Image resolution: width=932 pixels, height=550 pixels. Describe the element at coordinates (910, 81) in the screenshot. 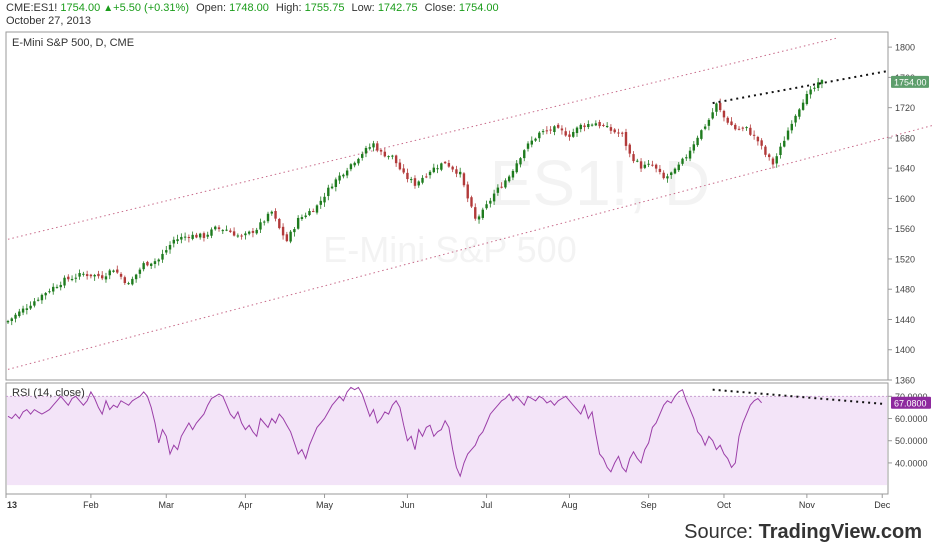

I see `last-price-badge` at that location.